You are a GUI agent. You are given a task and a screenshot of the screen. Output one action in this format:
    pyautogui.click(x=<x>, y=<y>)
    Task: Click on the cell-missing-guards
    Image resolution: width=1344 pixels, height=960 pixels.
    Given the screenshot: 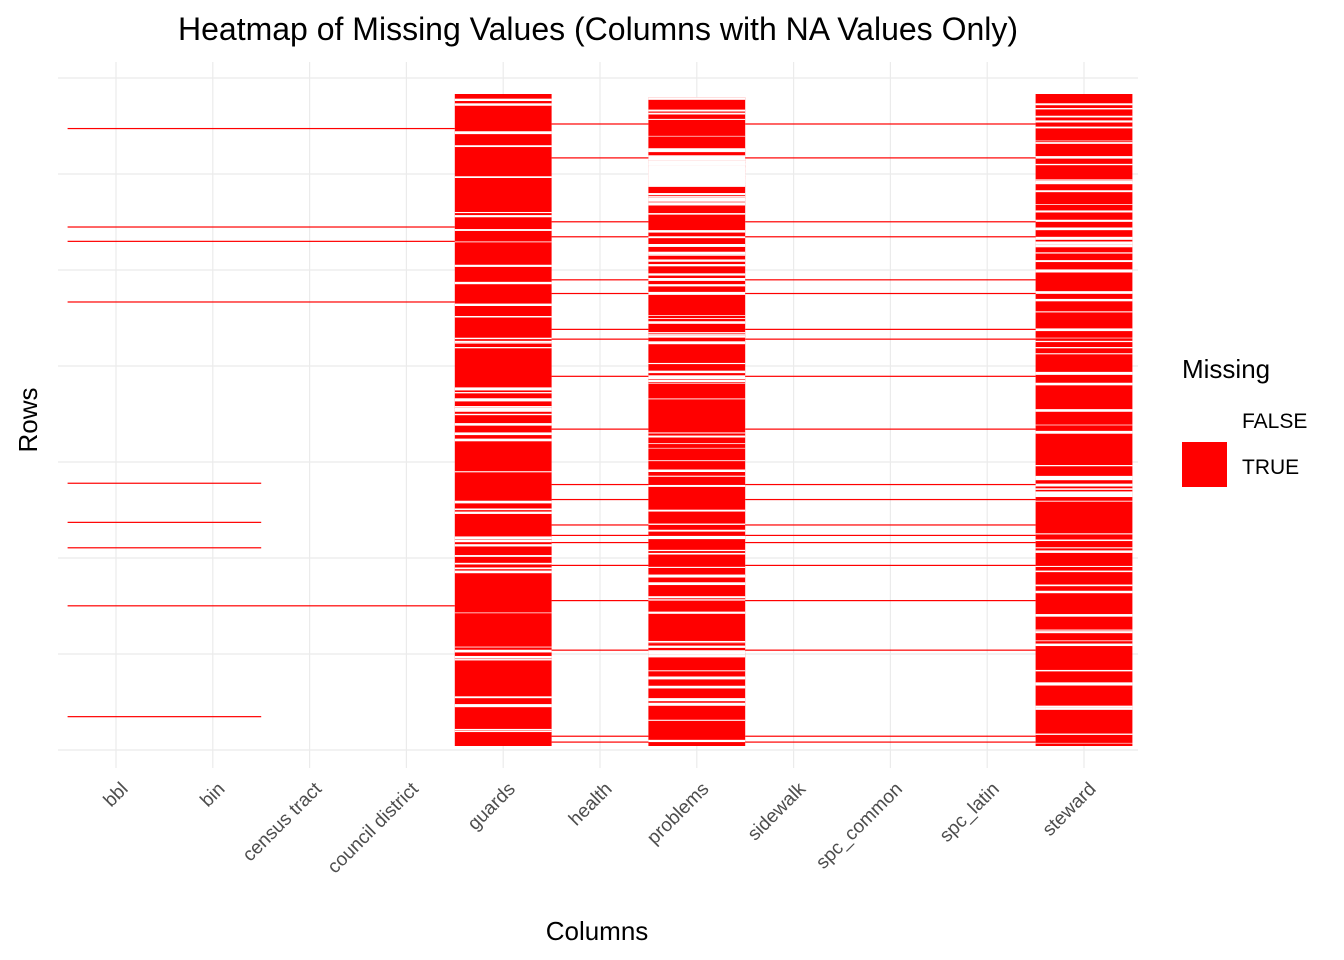 What is the action you would take?
    pyautogui.click(x=503, y=420)
    